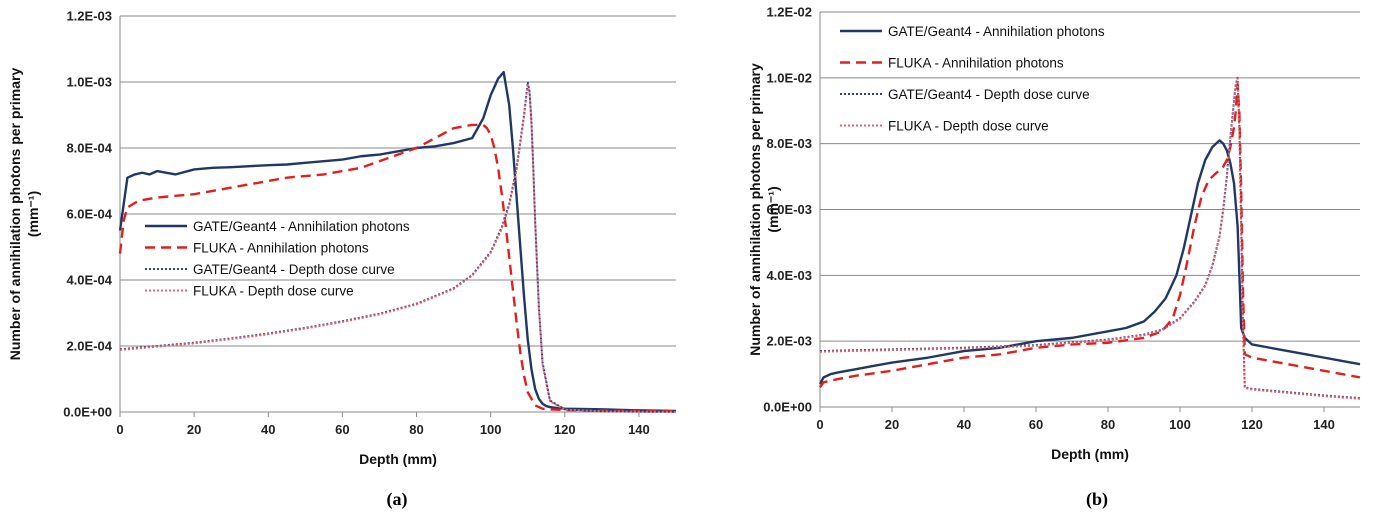  I want to click on y-tick-label: 1.0E-02, so click(789, 77).